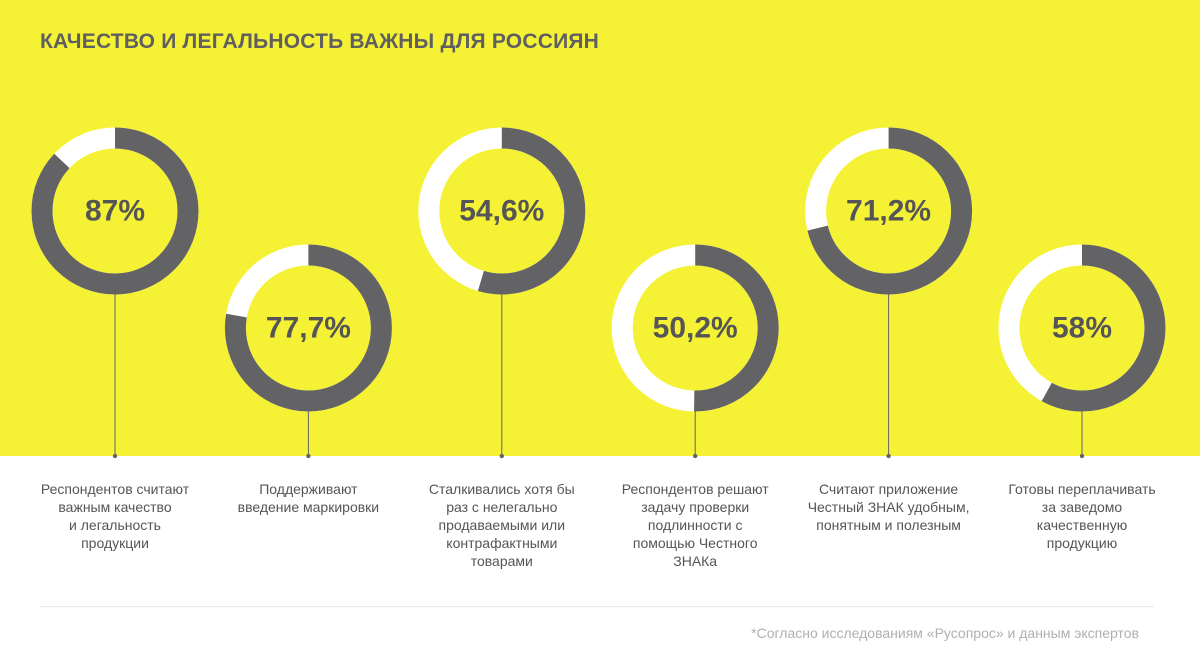 This screenshot has height=672, width=1200. I want to click on caption-line: раз с нелегально, so click(502, 507).